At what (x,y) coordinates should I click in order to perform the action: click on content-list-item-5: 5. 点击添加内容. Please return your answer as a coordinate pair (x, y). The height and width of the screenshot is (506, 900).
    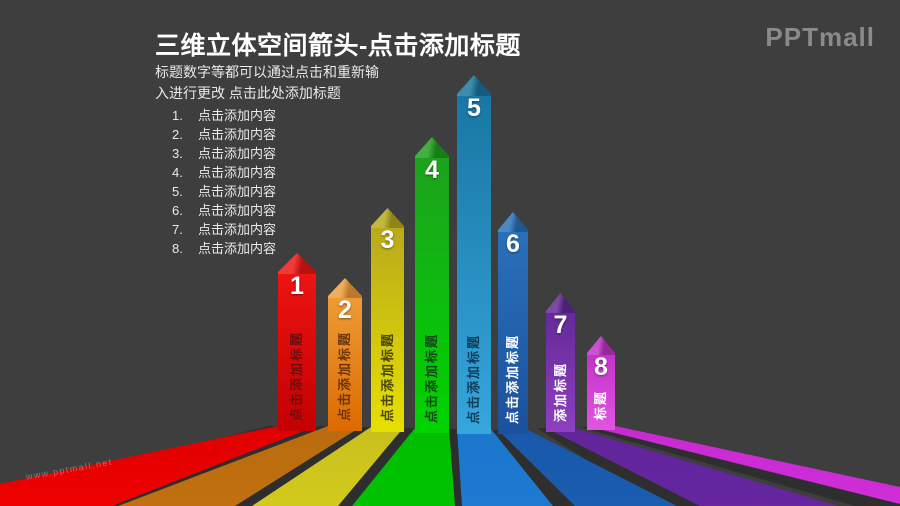
    Looking at the image, I should click on (224, 191).